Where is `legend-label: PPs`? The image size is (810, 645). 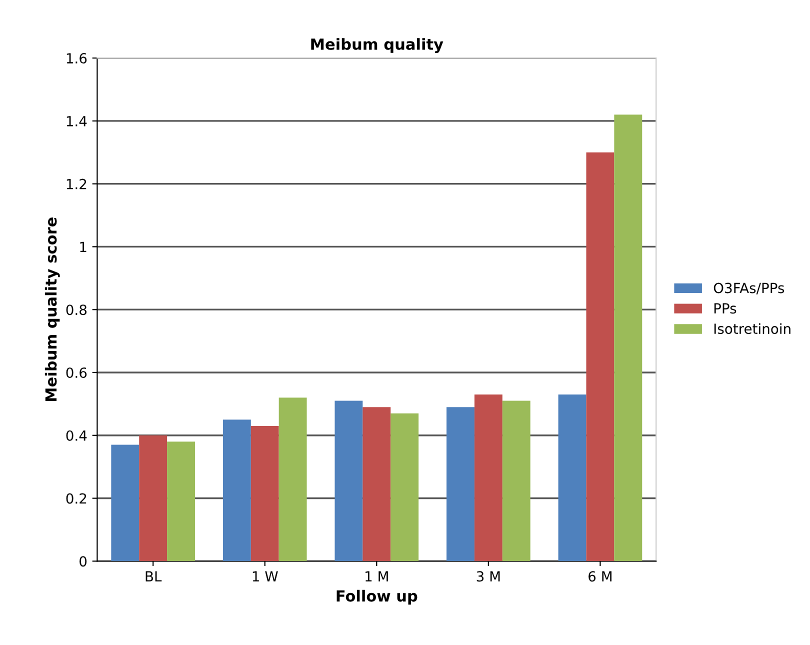
legend-label: PPs is located at coordinates (725, 308).